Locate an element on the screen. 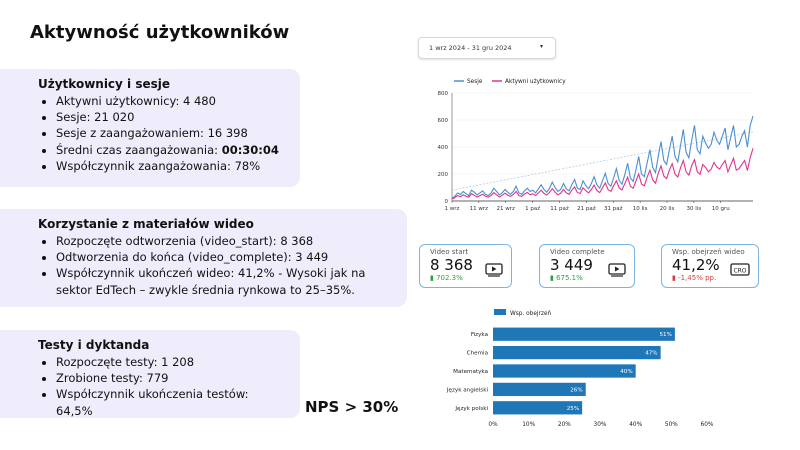  y-tick-label: 200 is located at coordinates (443, 175).